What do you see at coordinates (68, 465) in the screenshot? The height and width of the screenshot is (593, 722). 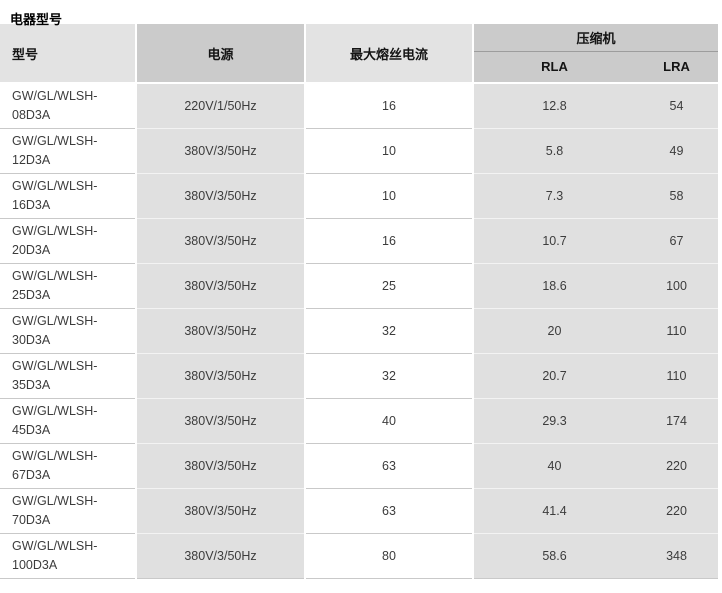 I see `cell-model: GW/GL/WLSH- 67D3A` at bounding box center [68, 465].